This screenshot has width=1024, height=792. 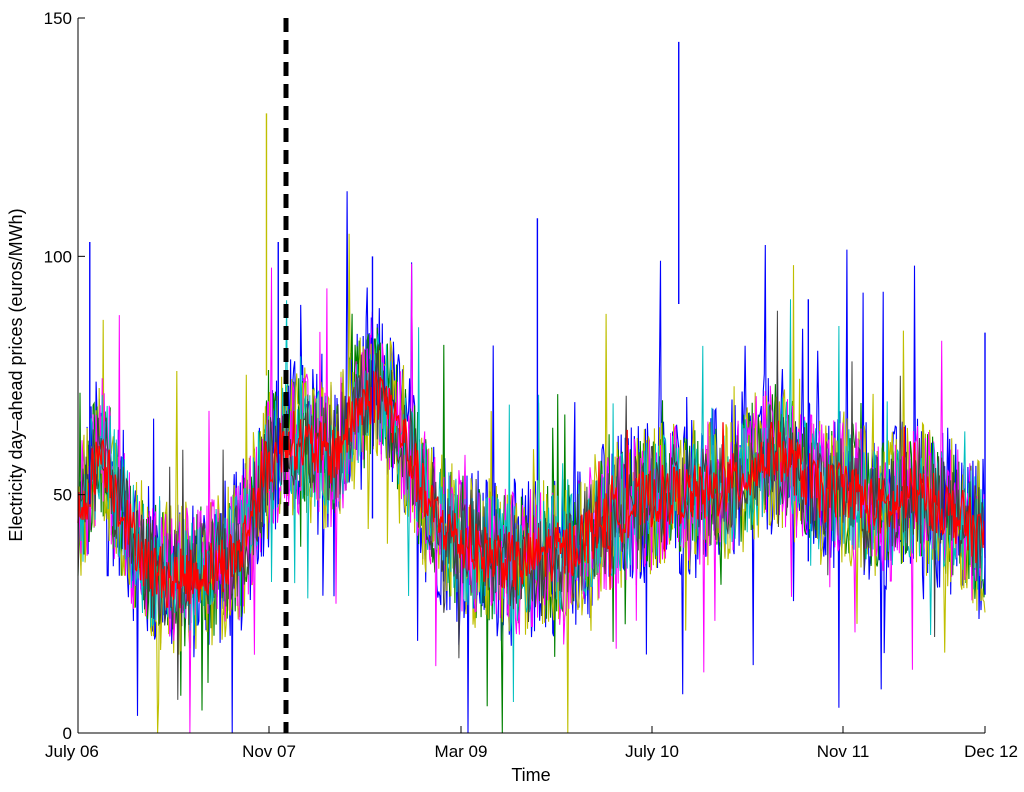 I want to click on y-tick-label: 150, so click(x=58, y=18).